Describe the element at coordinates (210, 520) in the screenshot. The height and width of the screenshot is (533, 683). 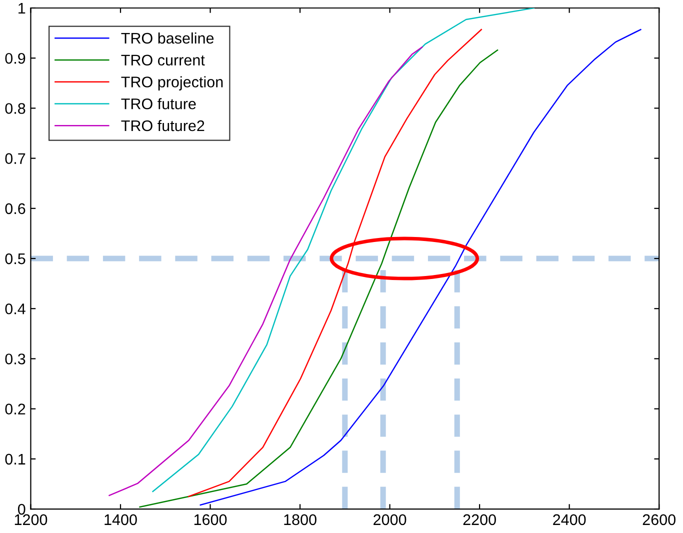
I see `x-tick-label: 1600` at that location.